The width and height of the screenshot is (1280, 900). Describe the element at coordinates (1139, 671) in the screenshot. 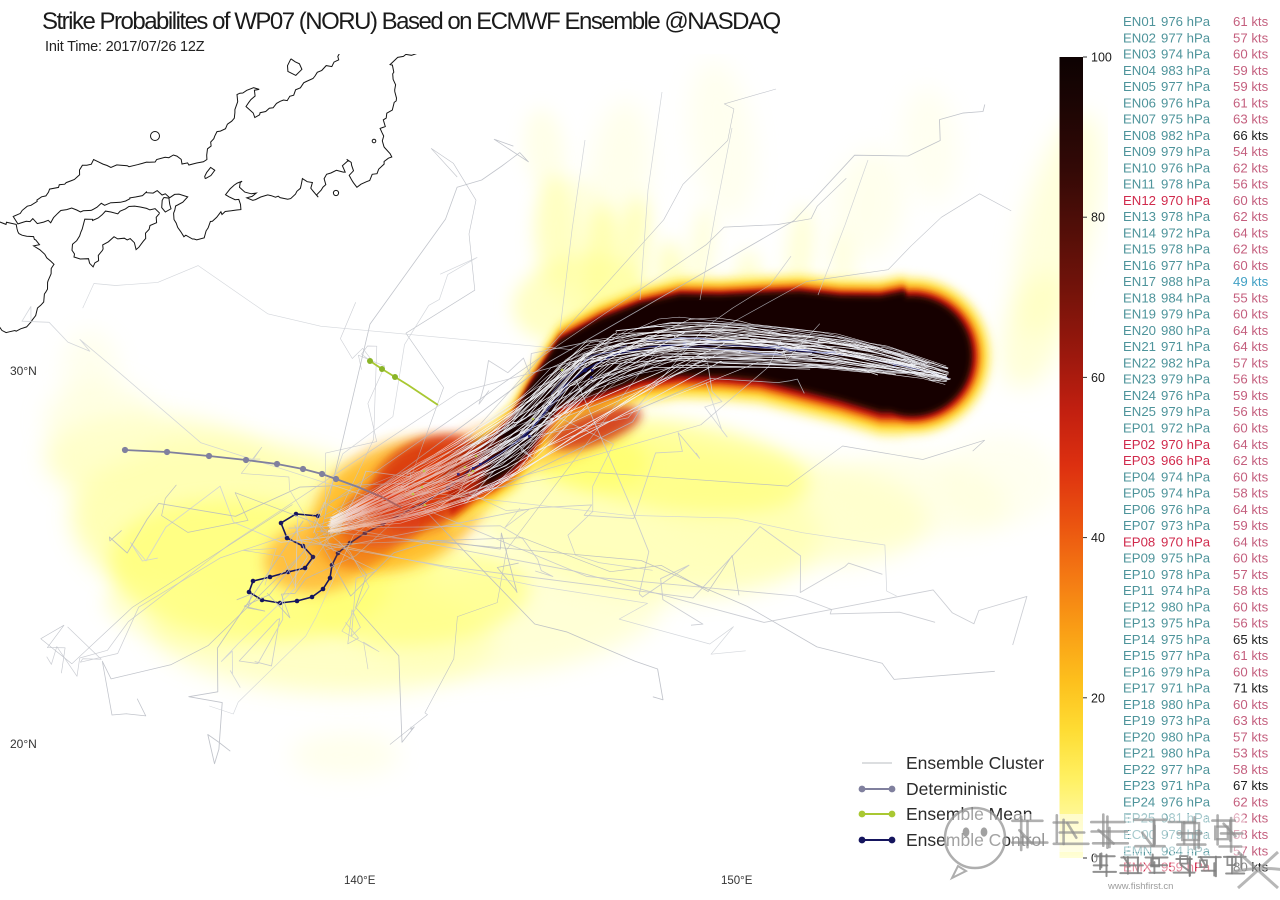

I see `svg-text: EP16` at that location.